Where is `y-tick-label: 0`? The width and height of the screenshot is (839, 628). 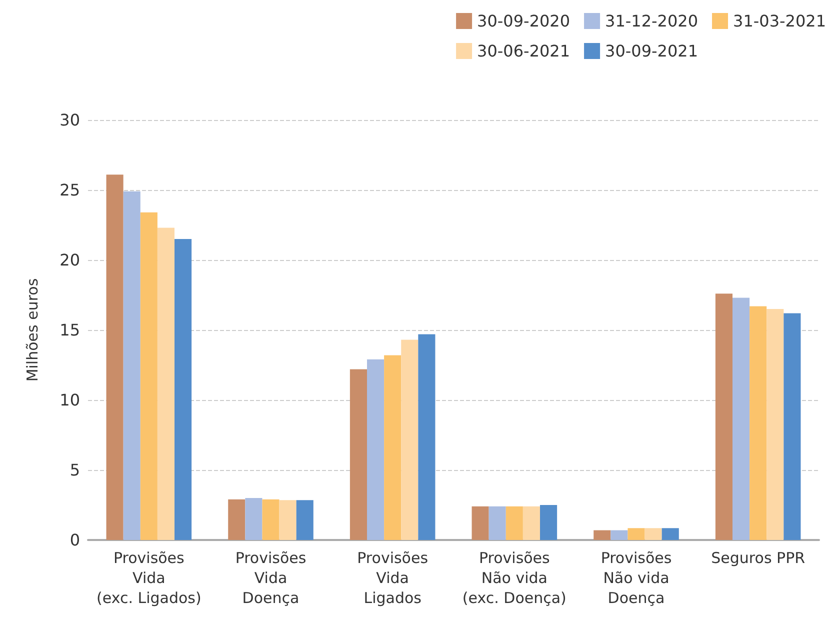 y-tick-label: 0 is located at coordinates (75, 540).